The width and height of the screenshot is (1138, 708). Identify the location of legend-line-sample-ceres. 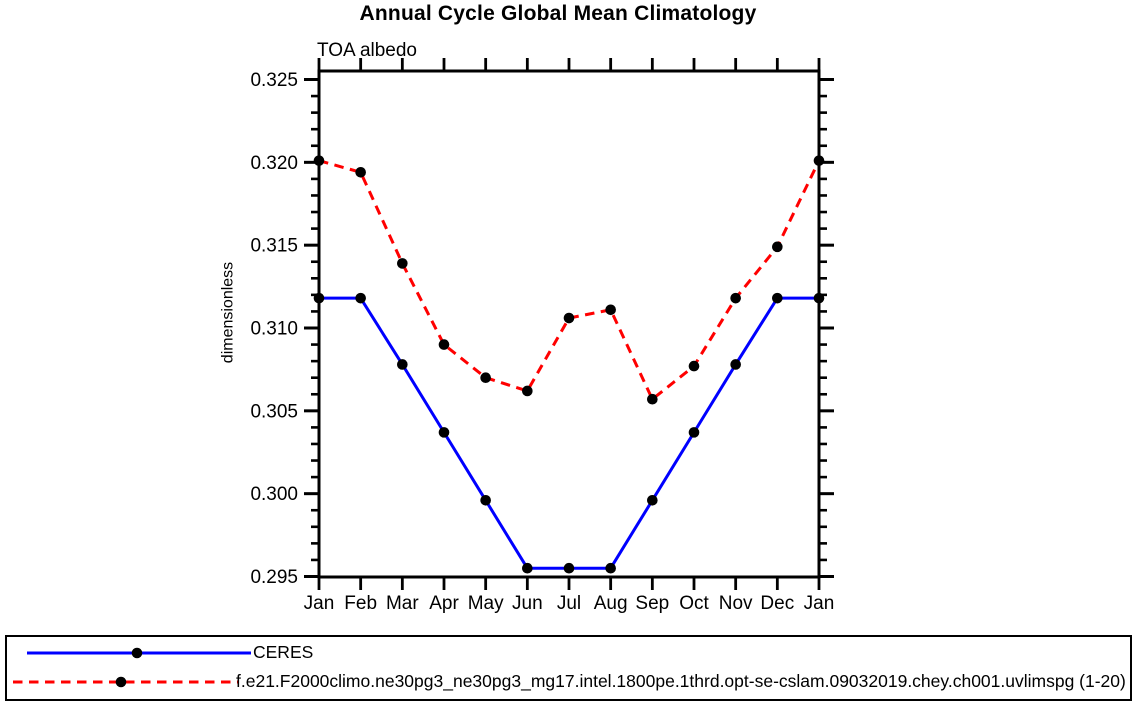
(139, 653).